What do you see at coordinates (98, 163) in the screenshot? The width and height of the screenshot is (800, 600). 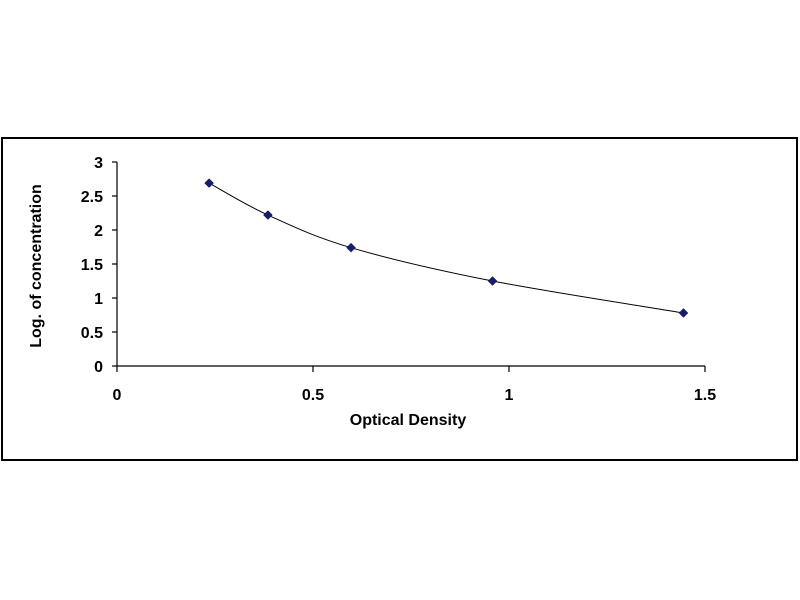 I see `y-tick-label: 3` at bounding box center [98, 163].